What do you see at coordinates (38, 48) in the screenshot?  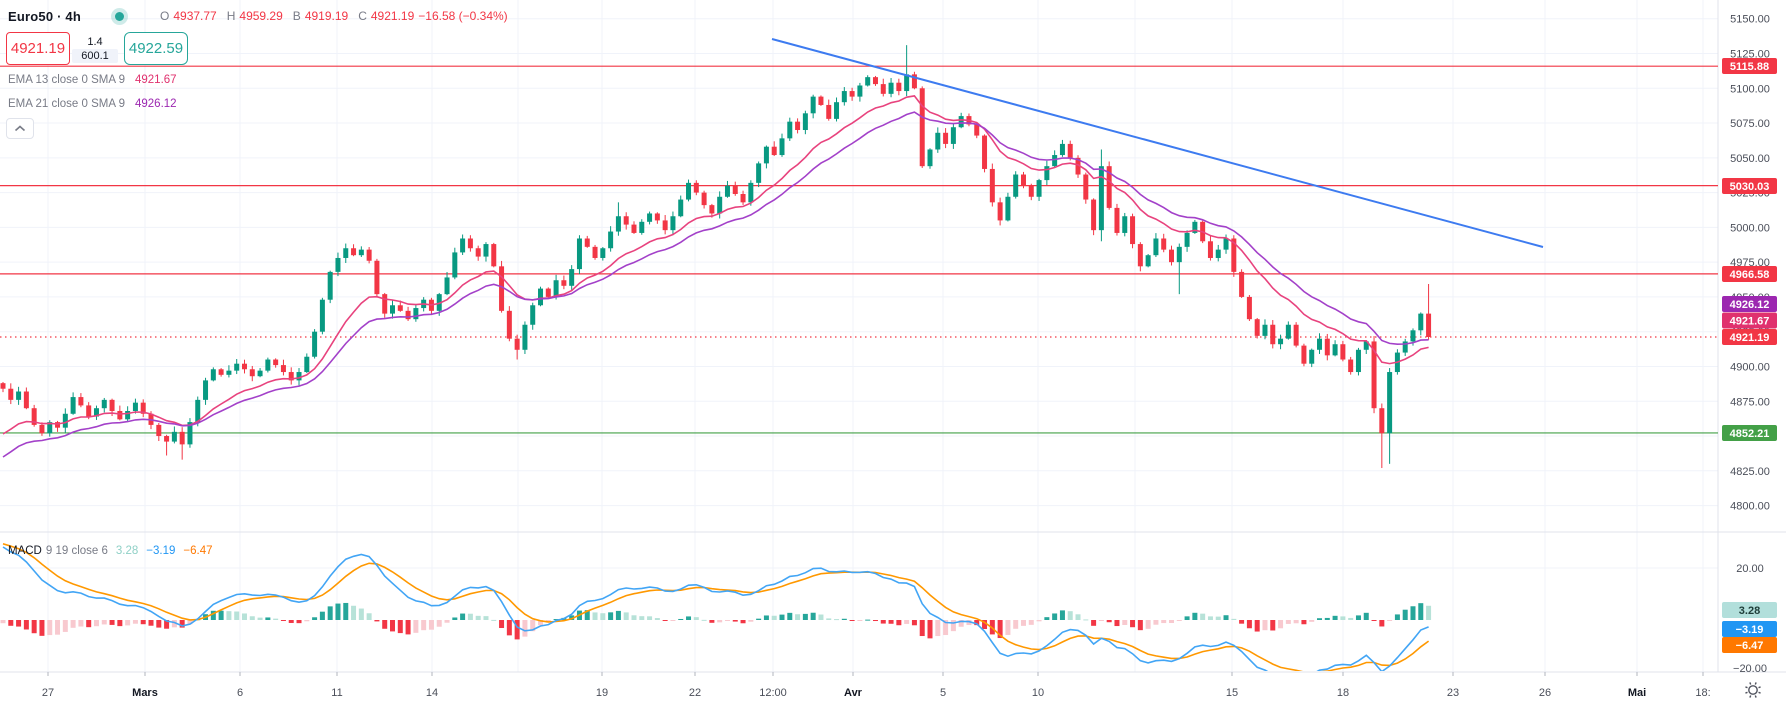 I see `sell-button: 4921.19` at bounding box center [38, 48].